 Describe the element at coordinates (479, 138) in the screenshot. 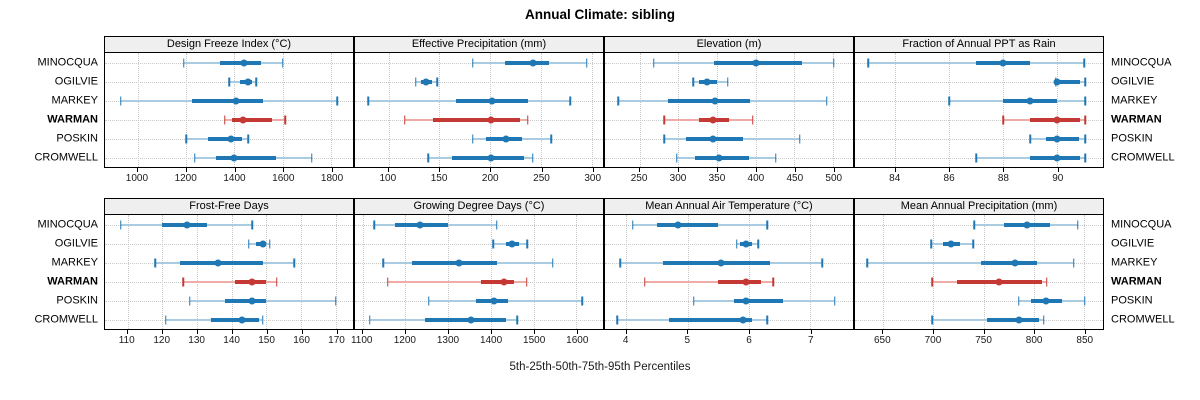

I see `interval-row-poskin` at that location.